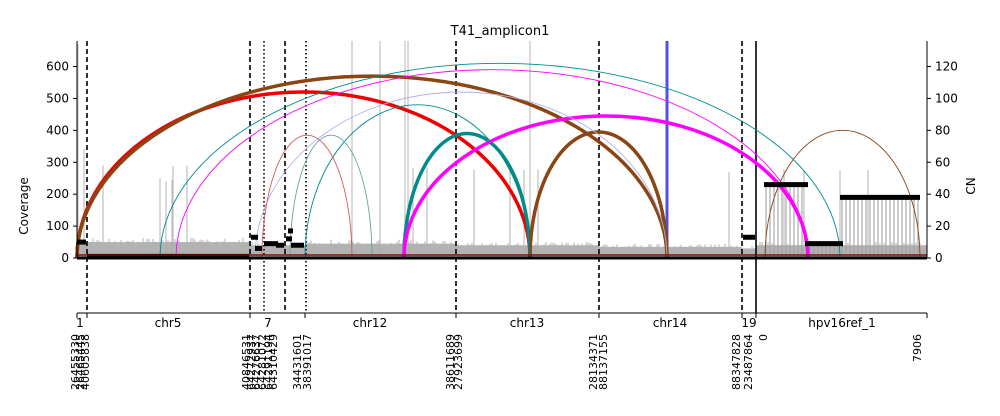 This screenshot has width=1000, height=416. What do you see at coordinates (370, 323) in the screenshot?
I see `segment-label: chr12` at bounding box center [370, 323].